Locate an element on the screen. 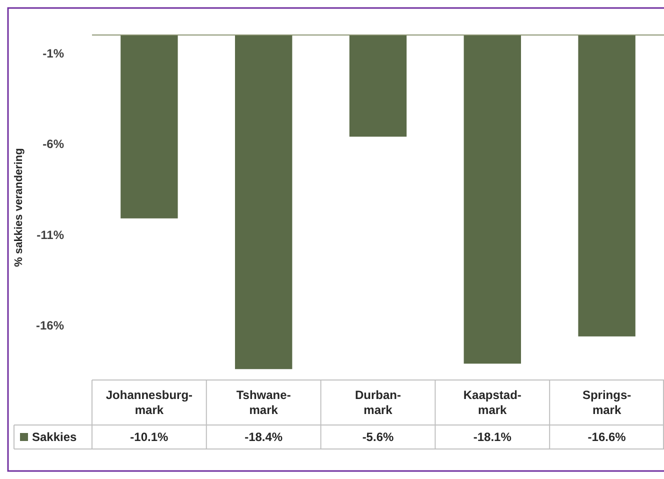 Image resolution: width=664 pixels, height=479 pixels. data-label: -16.6% is located at coordinates (607, 437).